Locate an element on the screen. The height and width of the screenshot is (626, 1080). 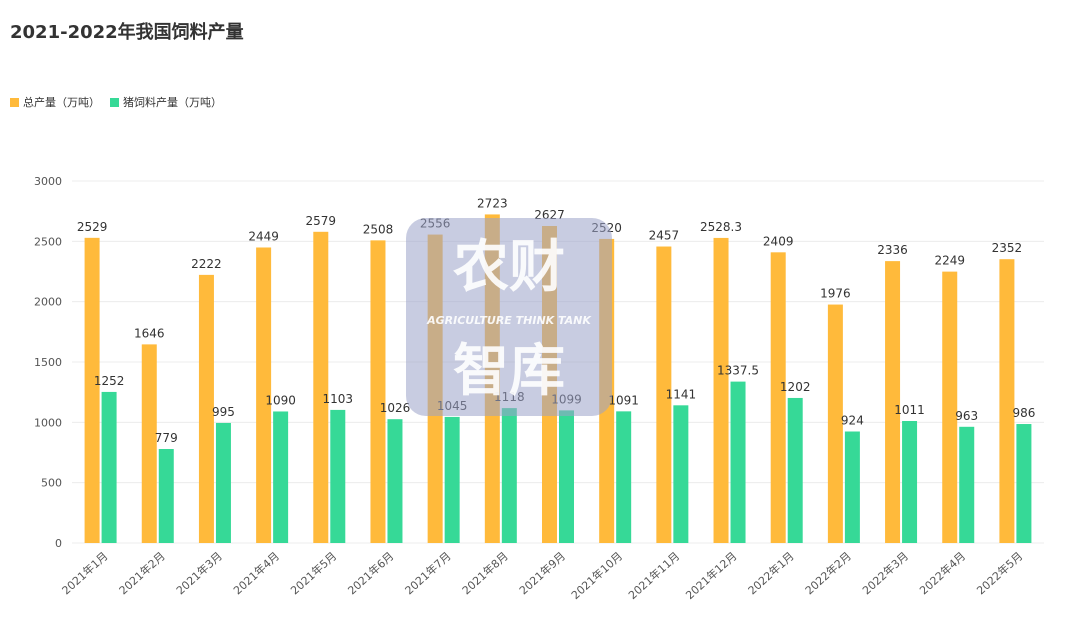
data-label-total: 2352 is located at coordinates (1007, 248).